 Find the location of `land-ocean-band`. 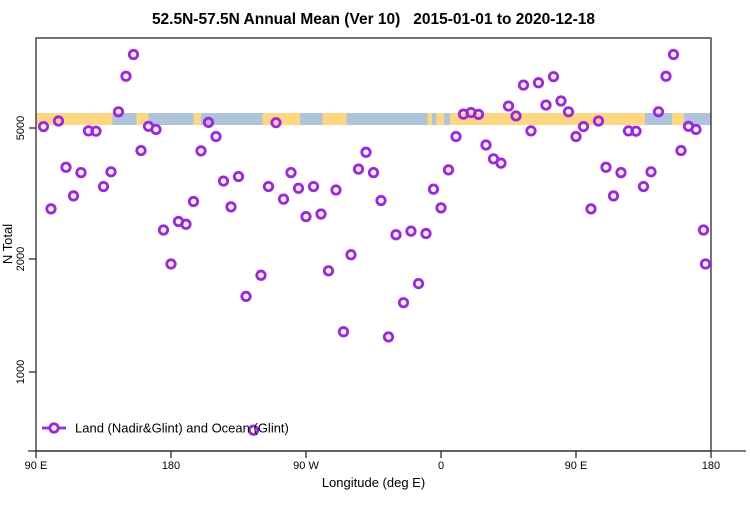

land-ocean-band is located at coordinates (373, 119).